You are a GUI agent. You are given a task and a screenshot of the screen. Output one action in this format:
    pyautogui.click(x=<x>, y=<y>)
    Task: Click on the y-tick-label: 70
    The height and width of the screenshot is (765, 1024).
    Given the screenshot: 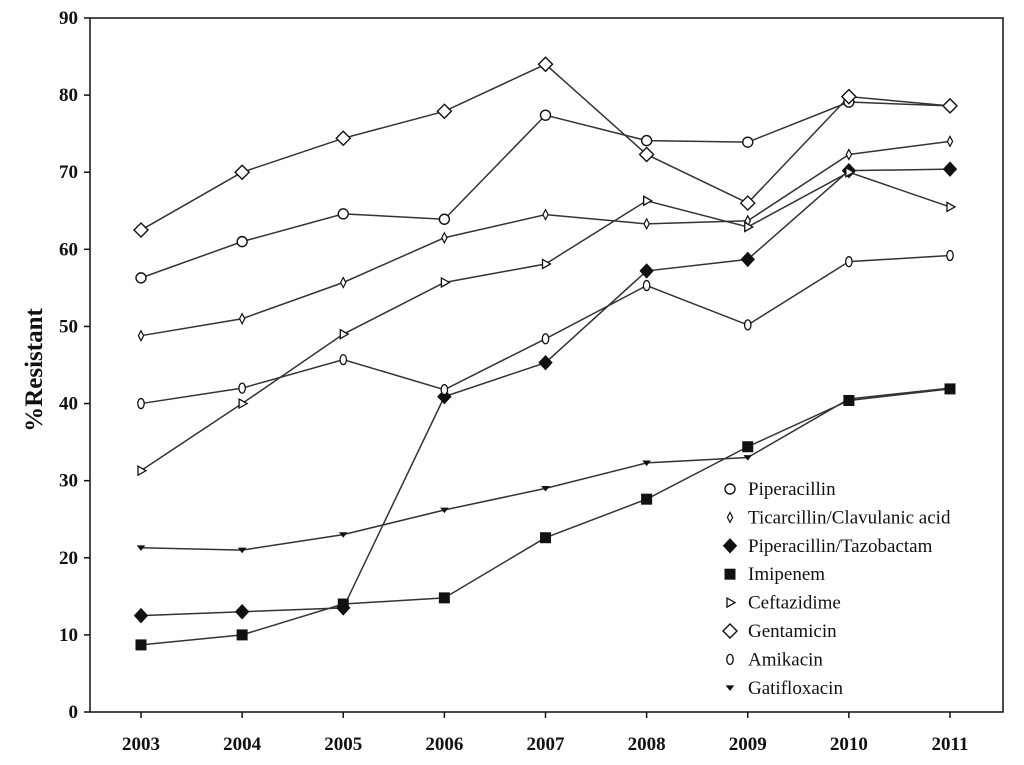 What is the action you would take?
    pyautogui.click(x=68, y=172)
    